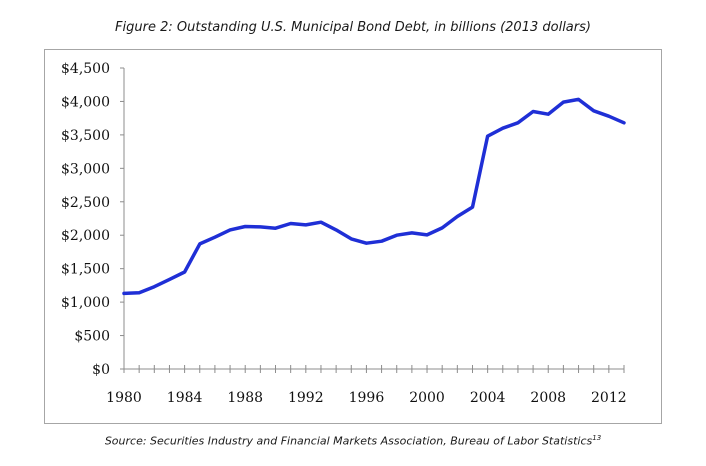 Image resolution: width=706 pixels, height=466 pixels. I want to click on y-tick-label: $500, so click(92, 337).